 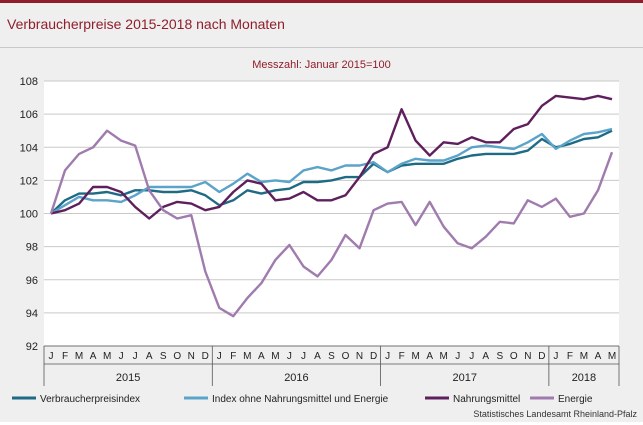 What do you see at coordinates (29, 82) in the screenshot?
I see `y-tick-label: 108` at bounding box center [29, 82].